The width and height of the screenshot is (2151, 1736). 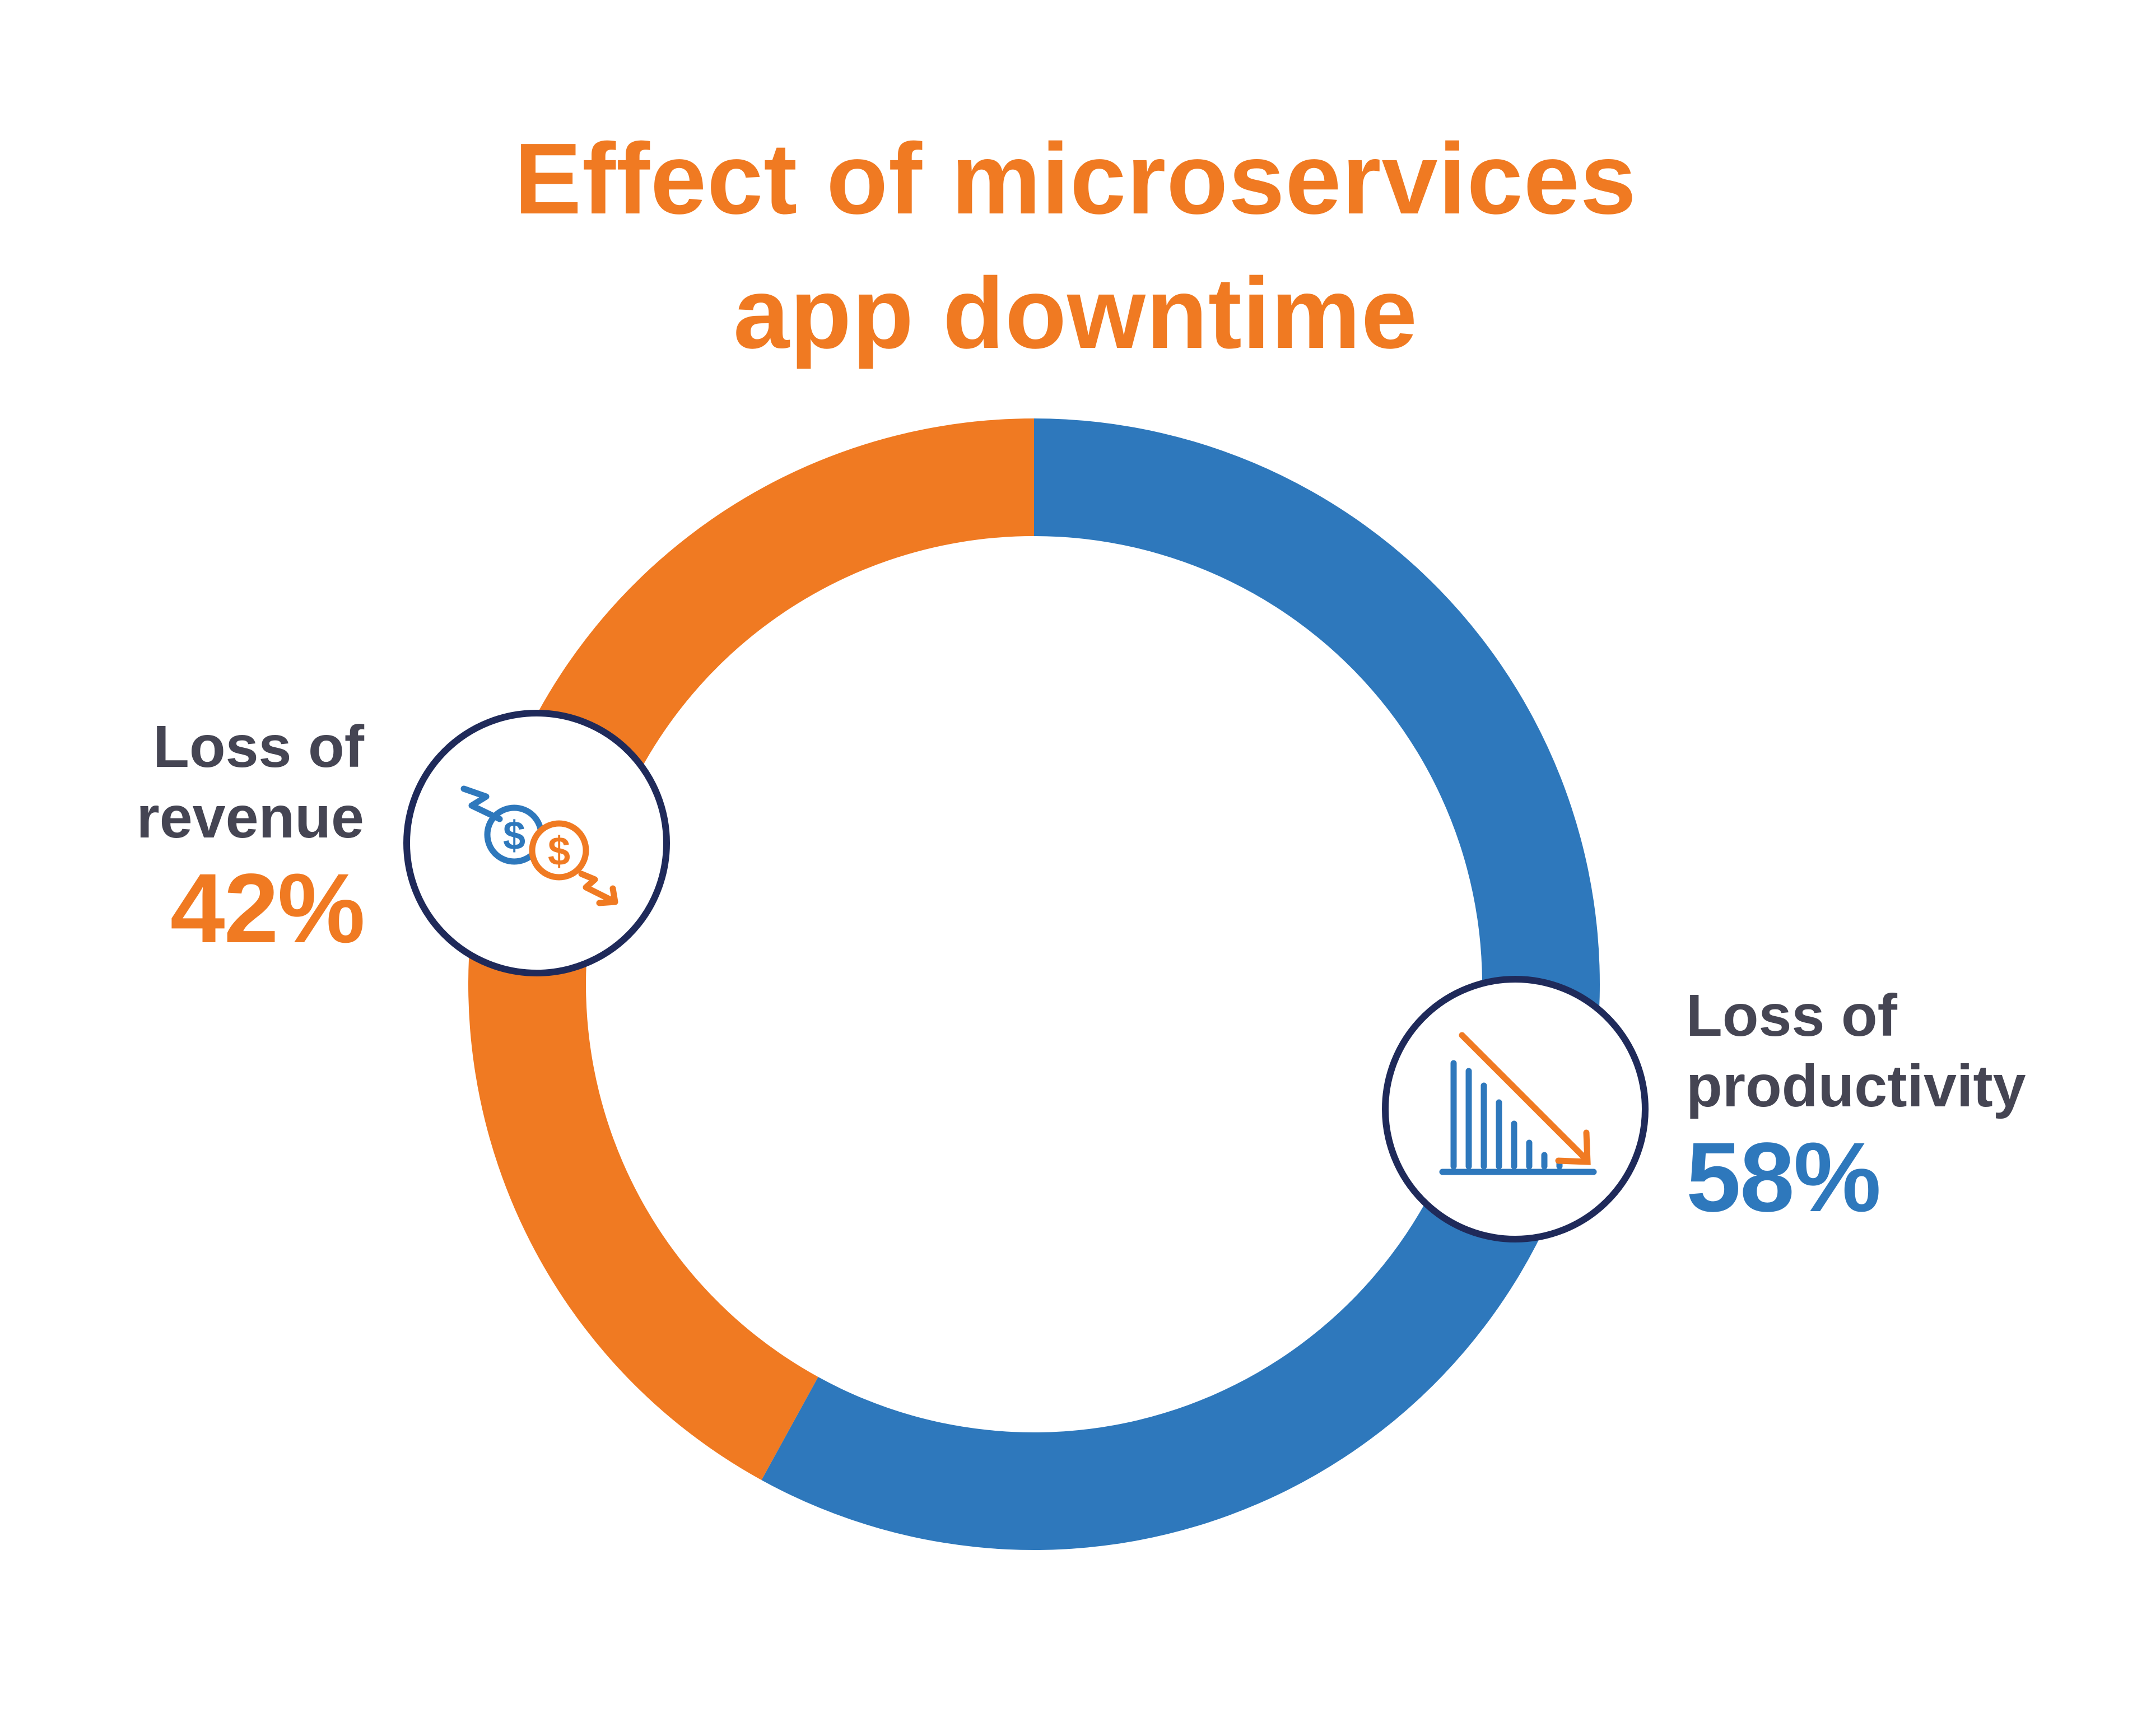 I want to click on productivity-badge-circle, so click(x=1516, y=1109).